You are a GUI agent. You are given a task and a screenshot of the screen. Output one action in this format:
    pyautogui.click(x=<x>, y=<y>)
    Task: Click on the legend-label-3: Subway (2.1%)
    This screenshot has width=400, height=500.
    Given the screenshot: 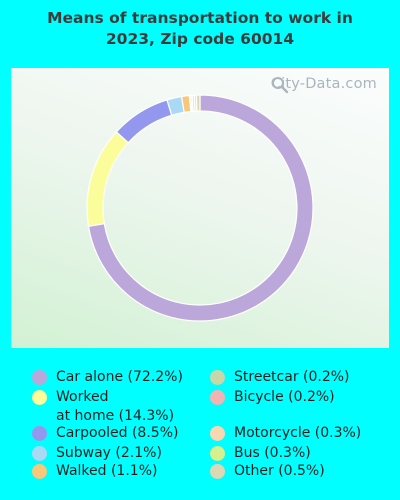 What is the action you would take?
    pyautogui.click(x=109, y=453)
    